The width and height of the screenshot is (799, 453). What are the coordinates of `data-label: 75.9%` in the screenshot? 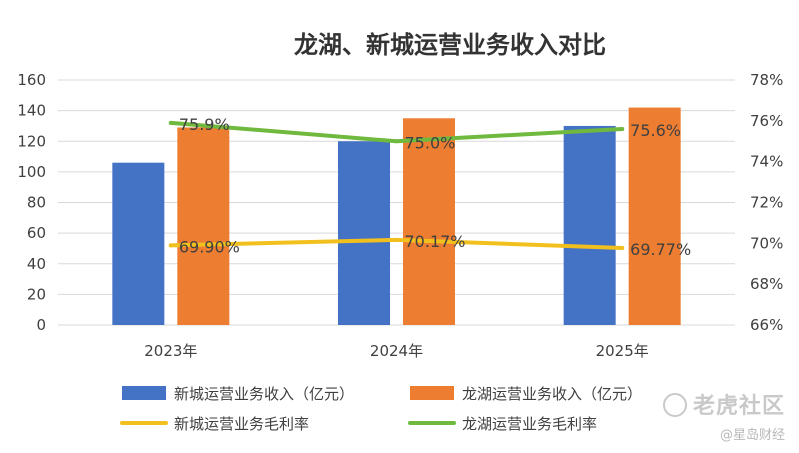 It's located at (204, 124).